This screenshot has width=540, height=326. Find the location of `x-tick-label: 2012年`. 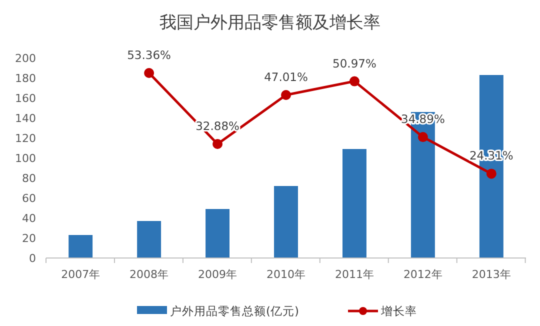

x-tick-label: 2012年 is located at coordinates (422, 274).